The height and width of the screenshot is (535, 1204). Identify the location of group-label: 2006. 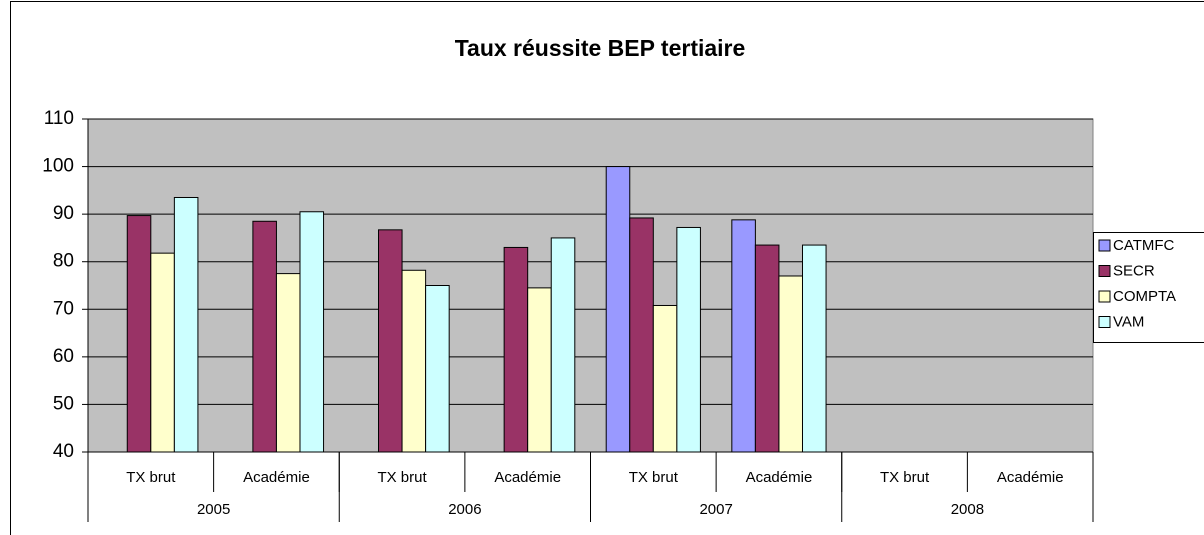
(464, 509).